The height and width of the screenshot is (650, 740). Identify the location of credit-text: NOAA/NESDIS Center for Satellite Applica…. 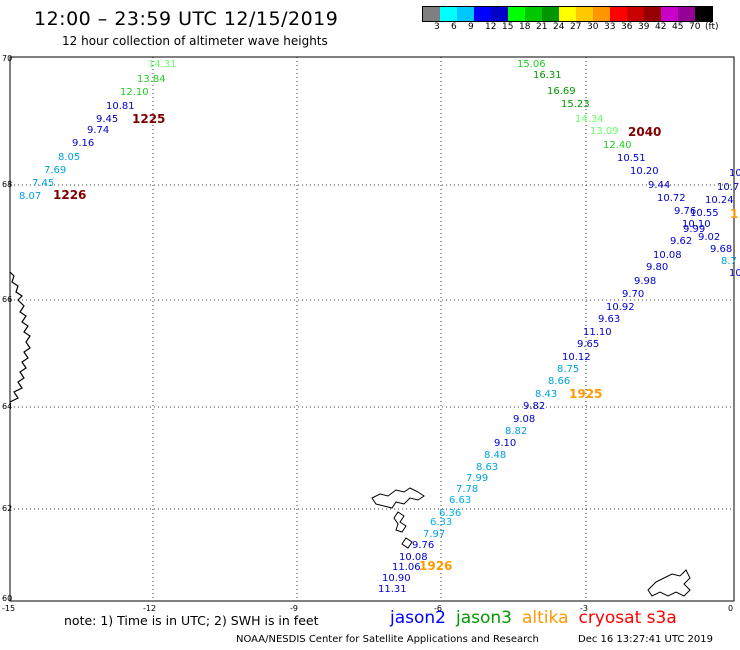
(387, 639).